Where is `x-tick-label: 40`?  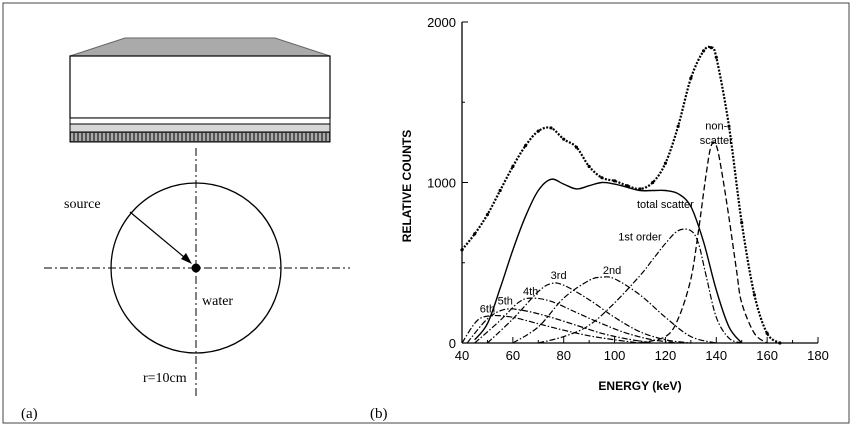 x-tick-label: 40 is located at coordinates (462, 355).